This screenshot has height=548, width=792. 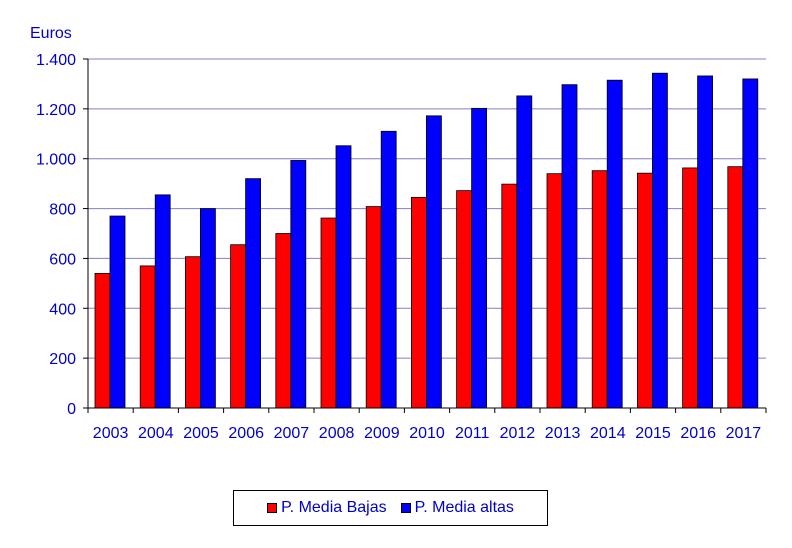 I want to click on bar-altas-2011, so click(x=479, y=258).